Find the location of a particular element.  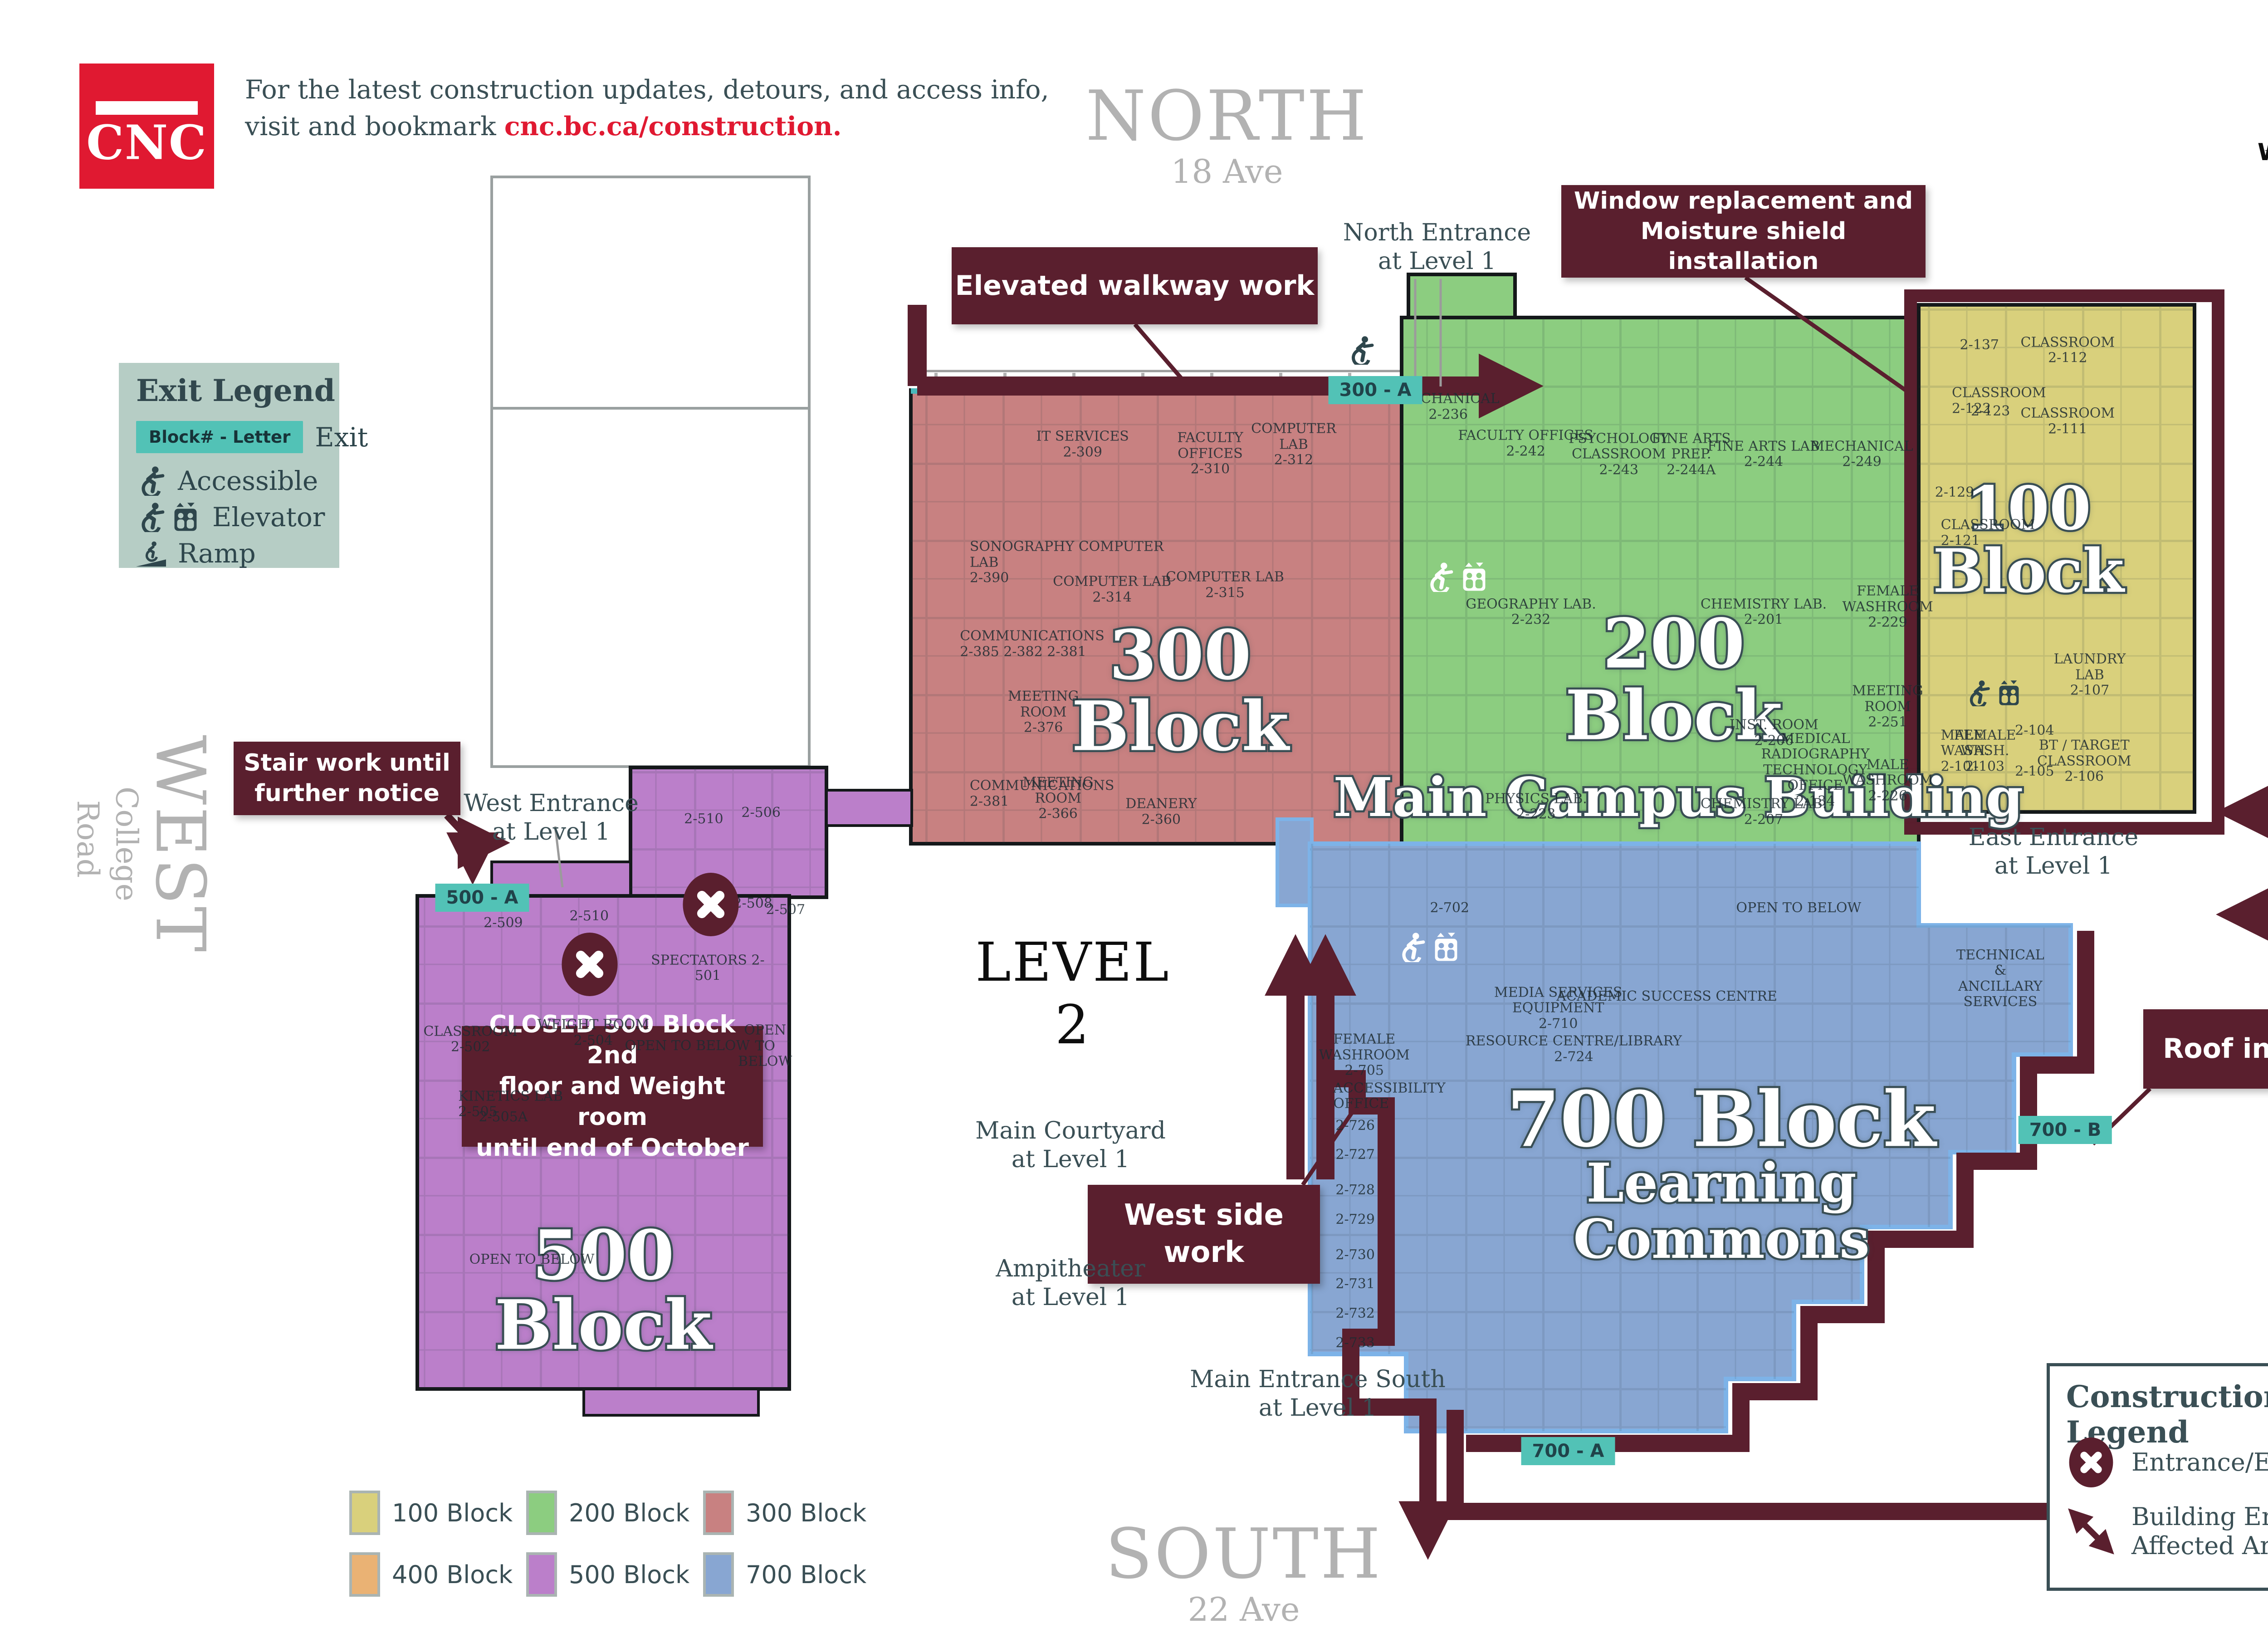

block-legend-label: 300 Block is located at coordinates (807, 1512).